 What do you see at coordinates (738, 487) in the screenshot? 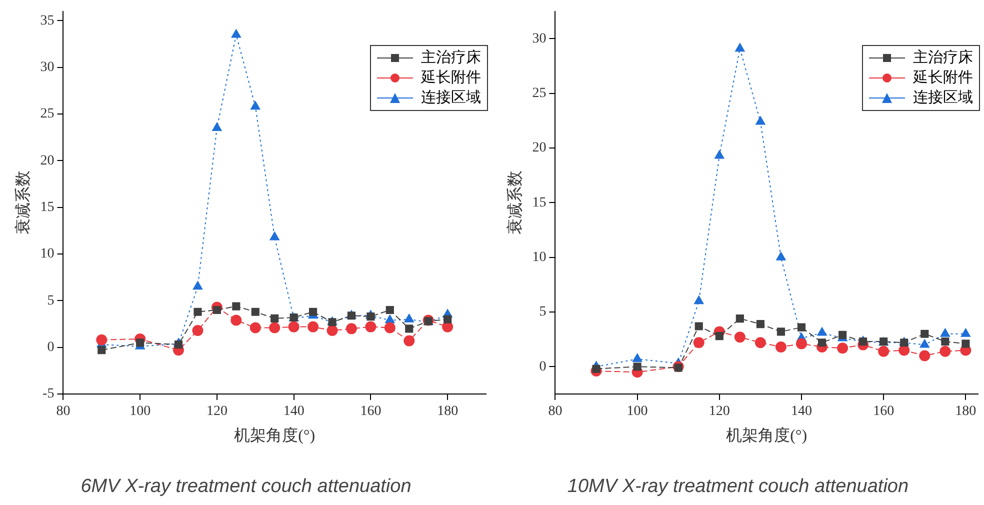
I see `text: 10MV X-ray treatment couch attenuation` at bounding box center [738, 487].